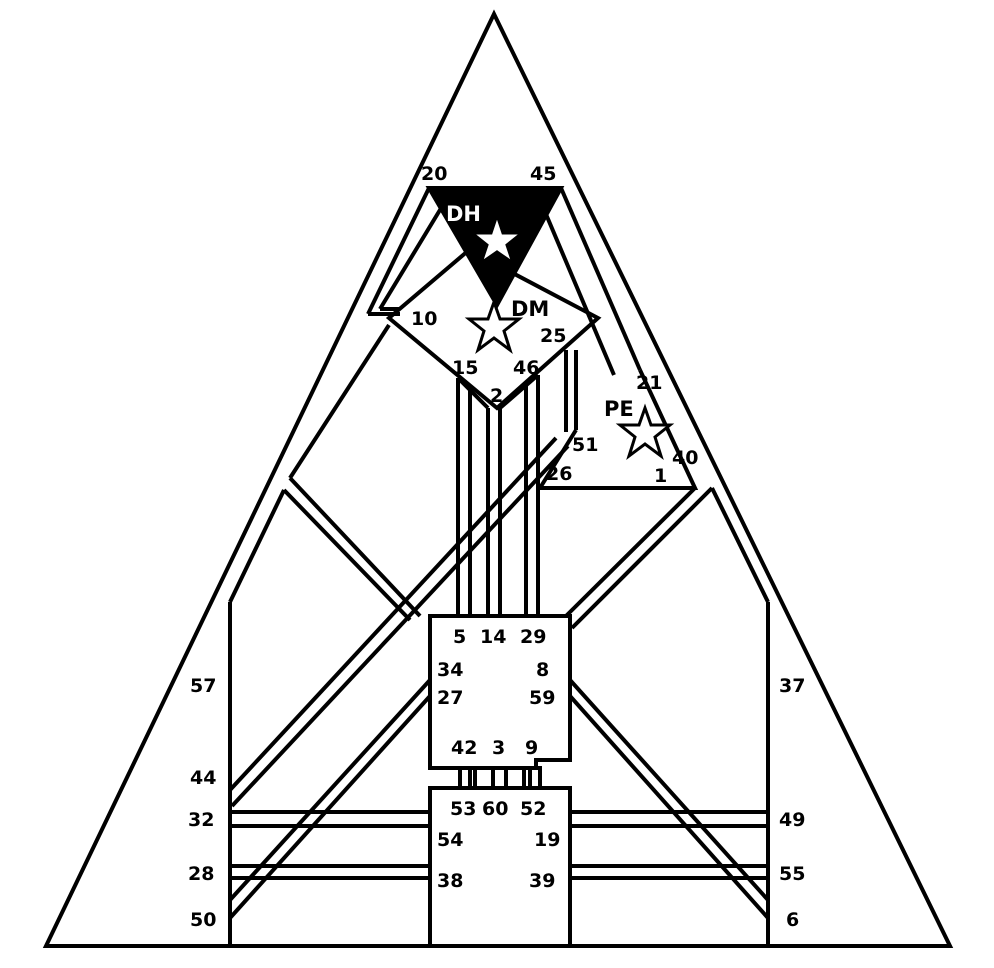  I want to click on gate-label: 3, so click(498, 748).